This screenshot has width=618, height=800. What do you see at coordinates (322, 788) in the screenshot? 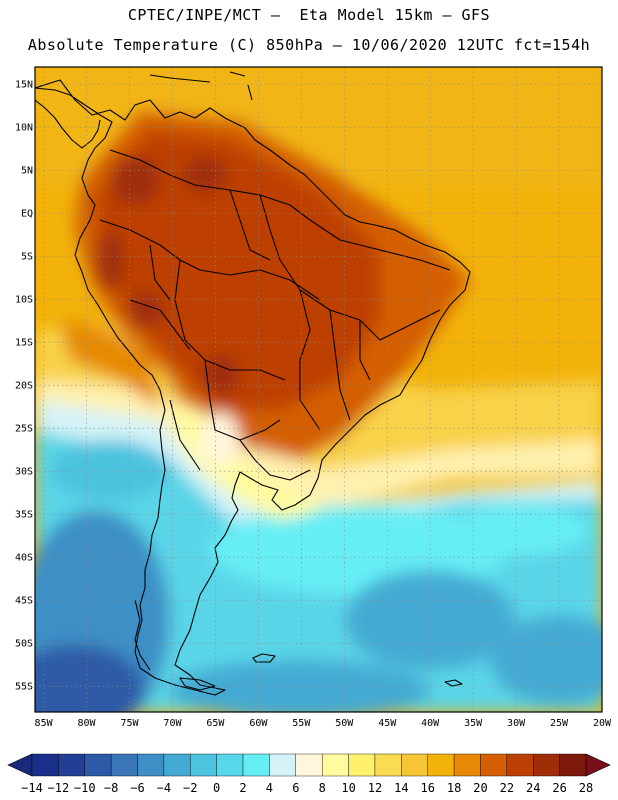
I see `colorbar-tick-label: 8` at bounding box center [322, 788].